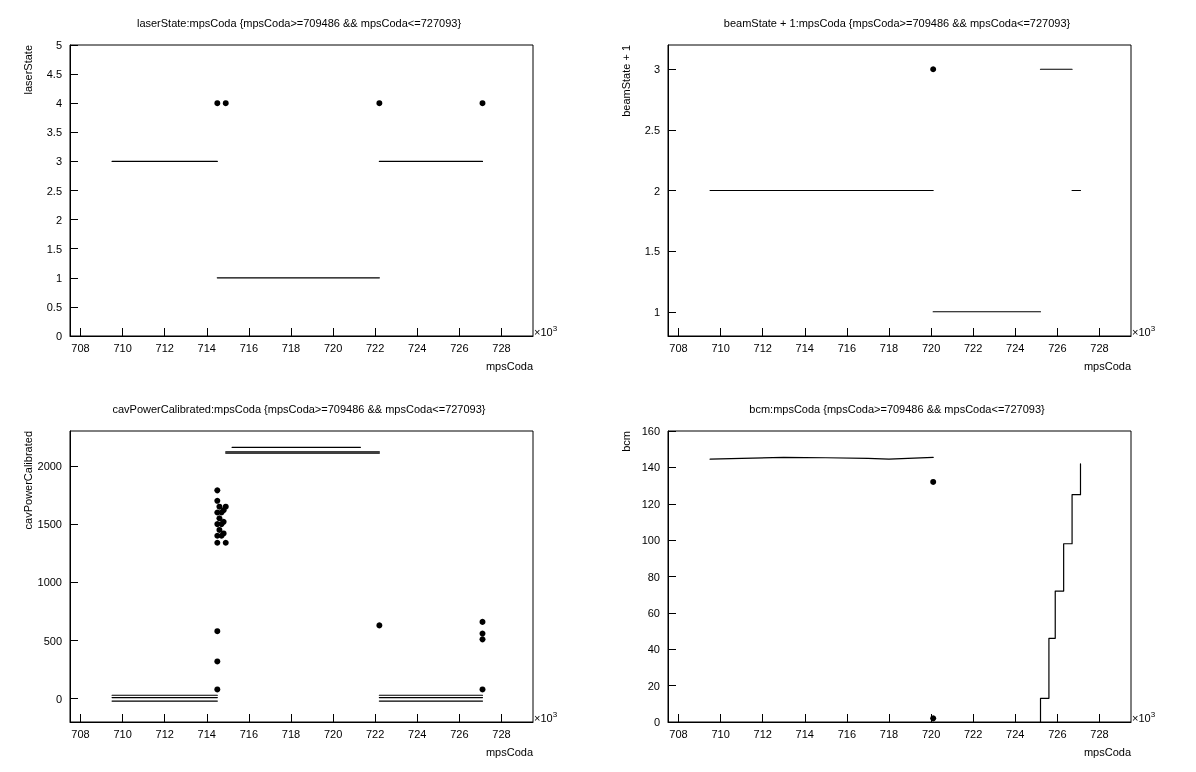 This screenshot has width=1196, height=772. What do you see at coordinates (653, 649) in the screenshot?
I see `y-tick-label: 40` at bounding box center [653, 649].